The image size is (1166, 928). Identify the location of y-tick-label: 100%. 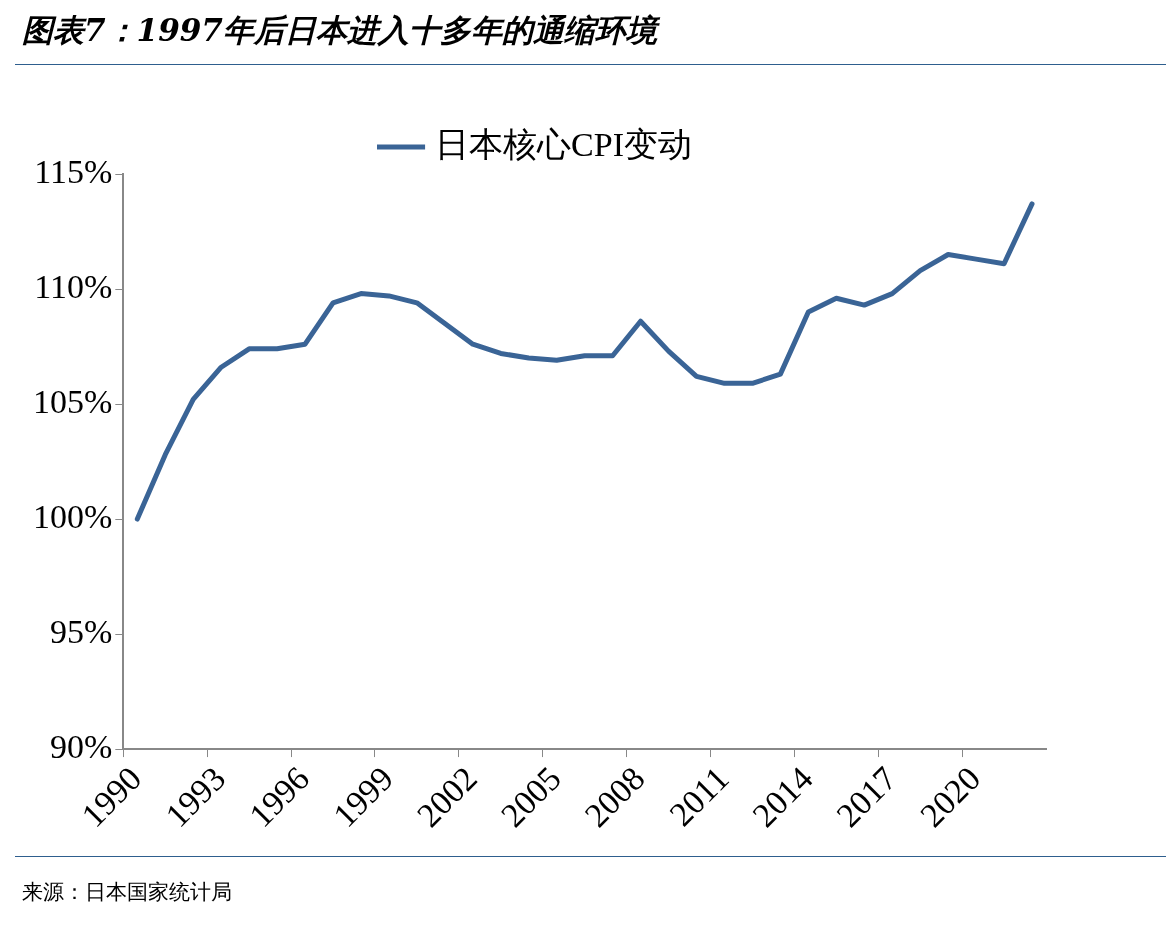
(72, 516).